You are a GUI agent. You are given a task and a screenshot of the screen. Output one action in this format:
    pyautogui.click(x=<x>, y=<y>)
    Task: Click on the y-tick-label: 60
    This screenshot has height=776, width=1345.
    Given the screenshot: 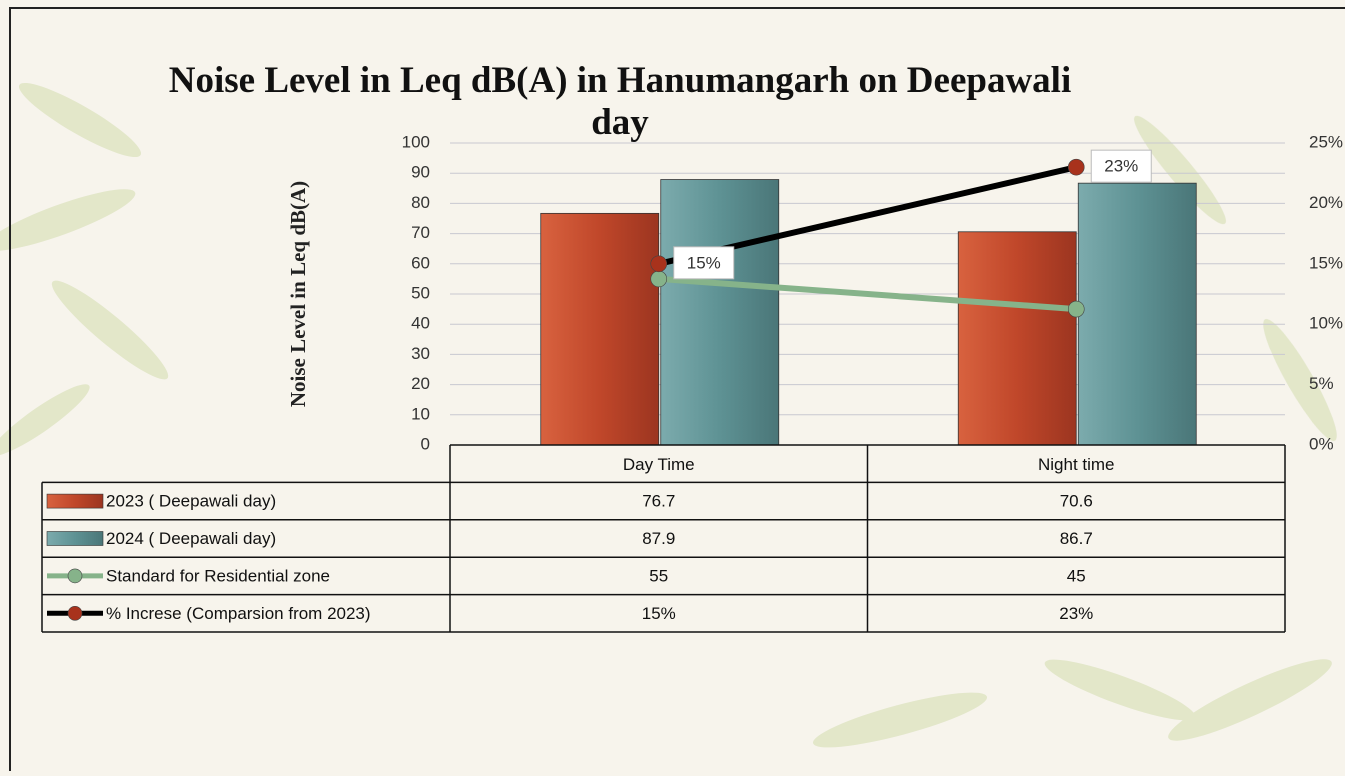 What is the action you would take?
    pyautogui.click(x=420, y=262)
    